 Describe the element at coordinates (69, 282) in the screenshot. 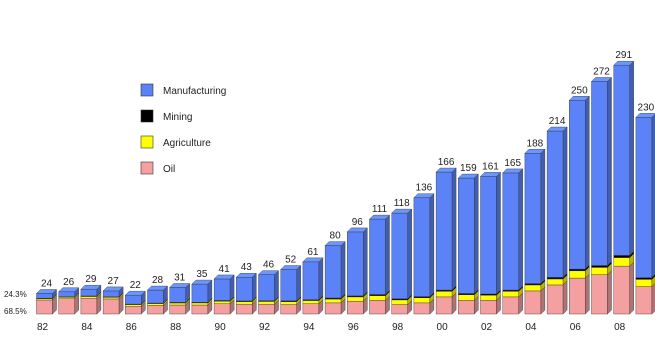

I see `total-label-83: 26` at that location.